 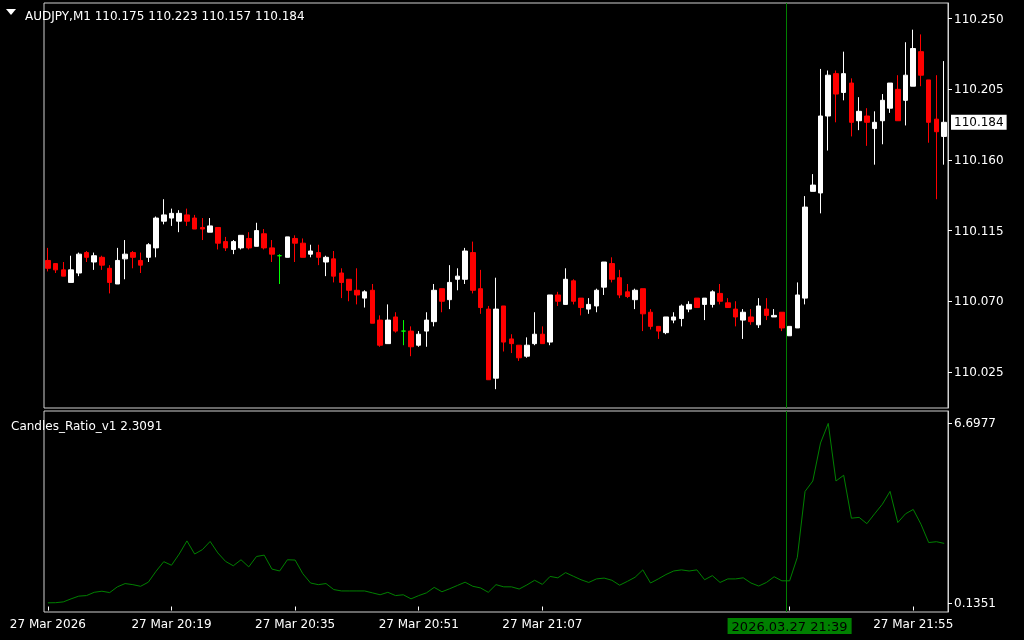 I want to click on x-tick-label: 2026.03.27 21:39, so click(x=789, y=626).